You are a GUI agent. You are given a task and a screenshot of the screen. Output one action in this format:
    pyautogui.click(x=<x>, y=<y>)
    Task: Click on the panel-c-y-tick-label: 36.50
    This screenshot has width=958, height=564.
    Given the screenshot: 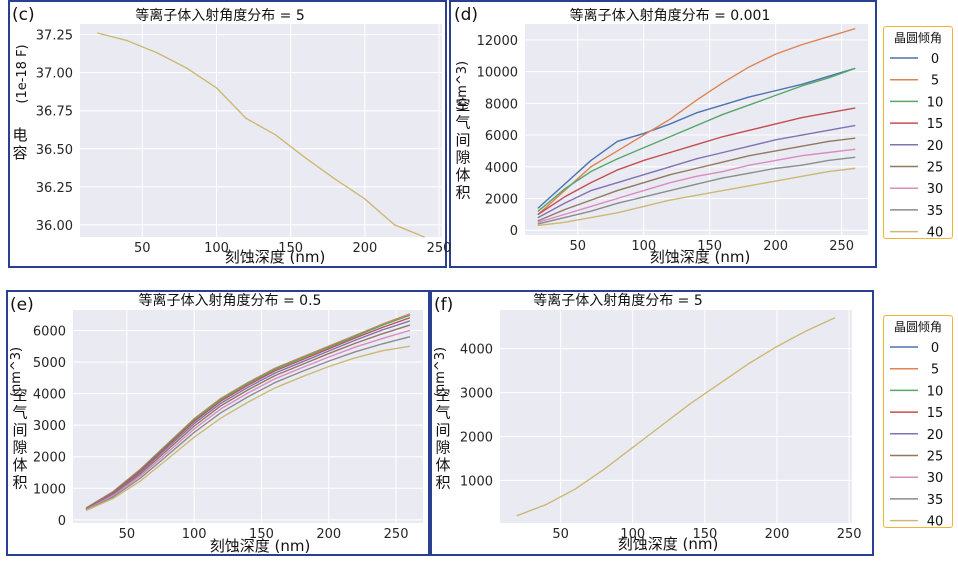 What is the action you would take?
    pyautogui.click(x=54, y=150)
    